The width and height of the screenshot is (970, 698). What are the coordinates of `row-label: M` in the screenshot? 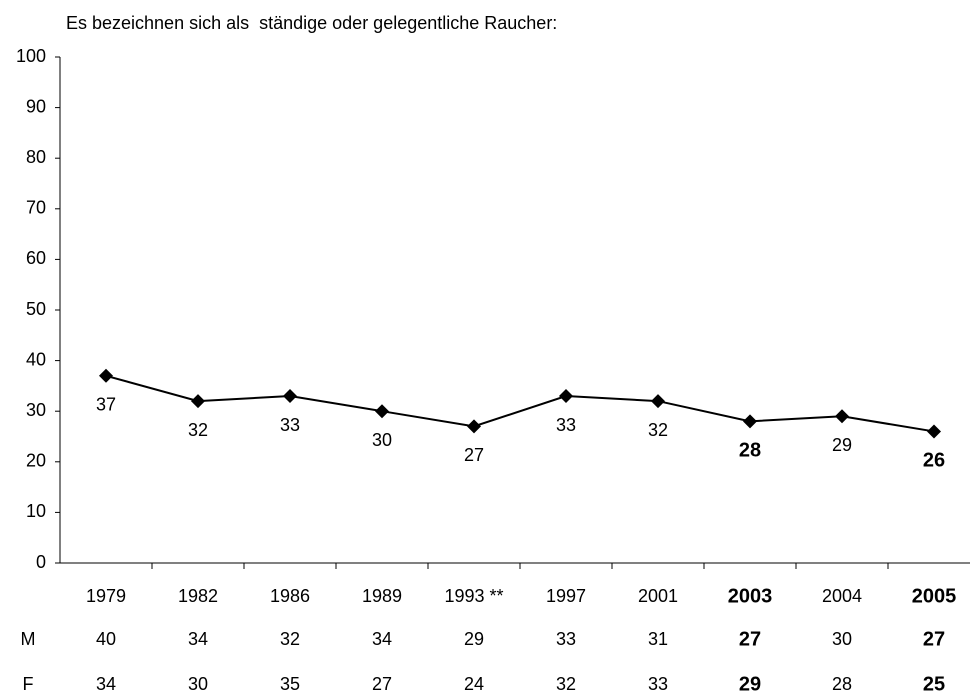 It's located at (28, 639).